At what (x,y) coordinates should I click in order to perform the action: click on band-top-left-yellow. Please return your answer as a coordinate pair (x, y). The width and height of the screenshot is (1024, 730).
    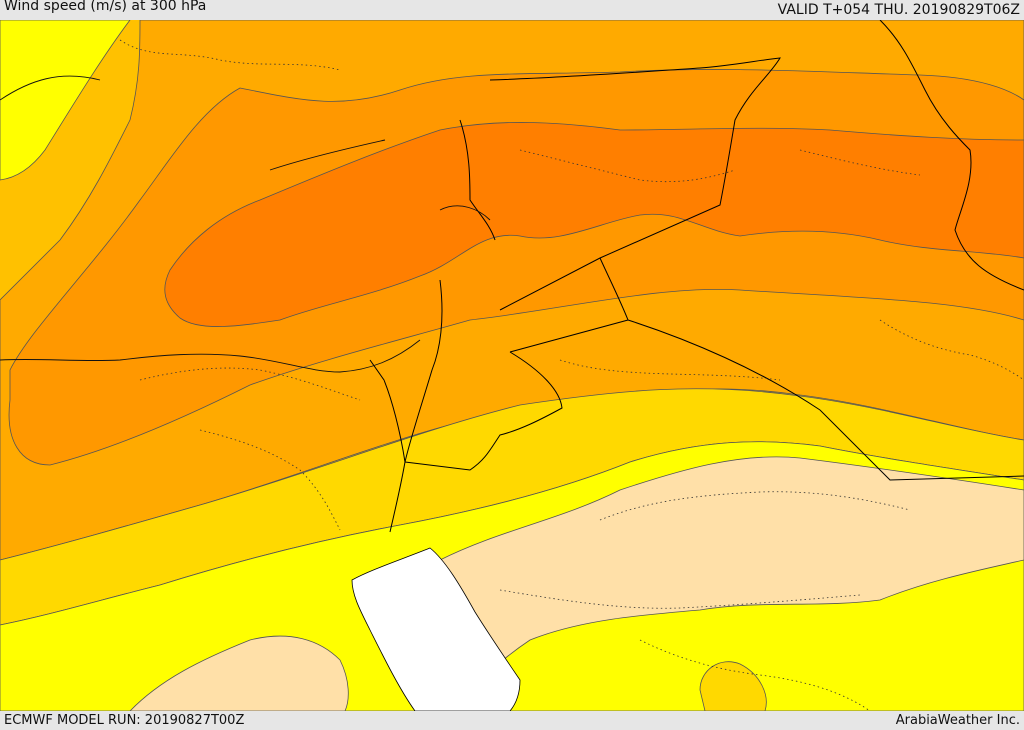
    Looking at the image, I should click on (65, 100).